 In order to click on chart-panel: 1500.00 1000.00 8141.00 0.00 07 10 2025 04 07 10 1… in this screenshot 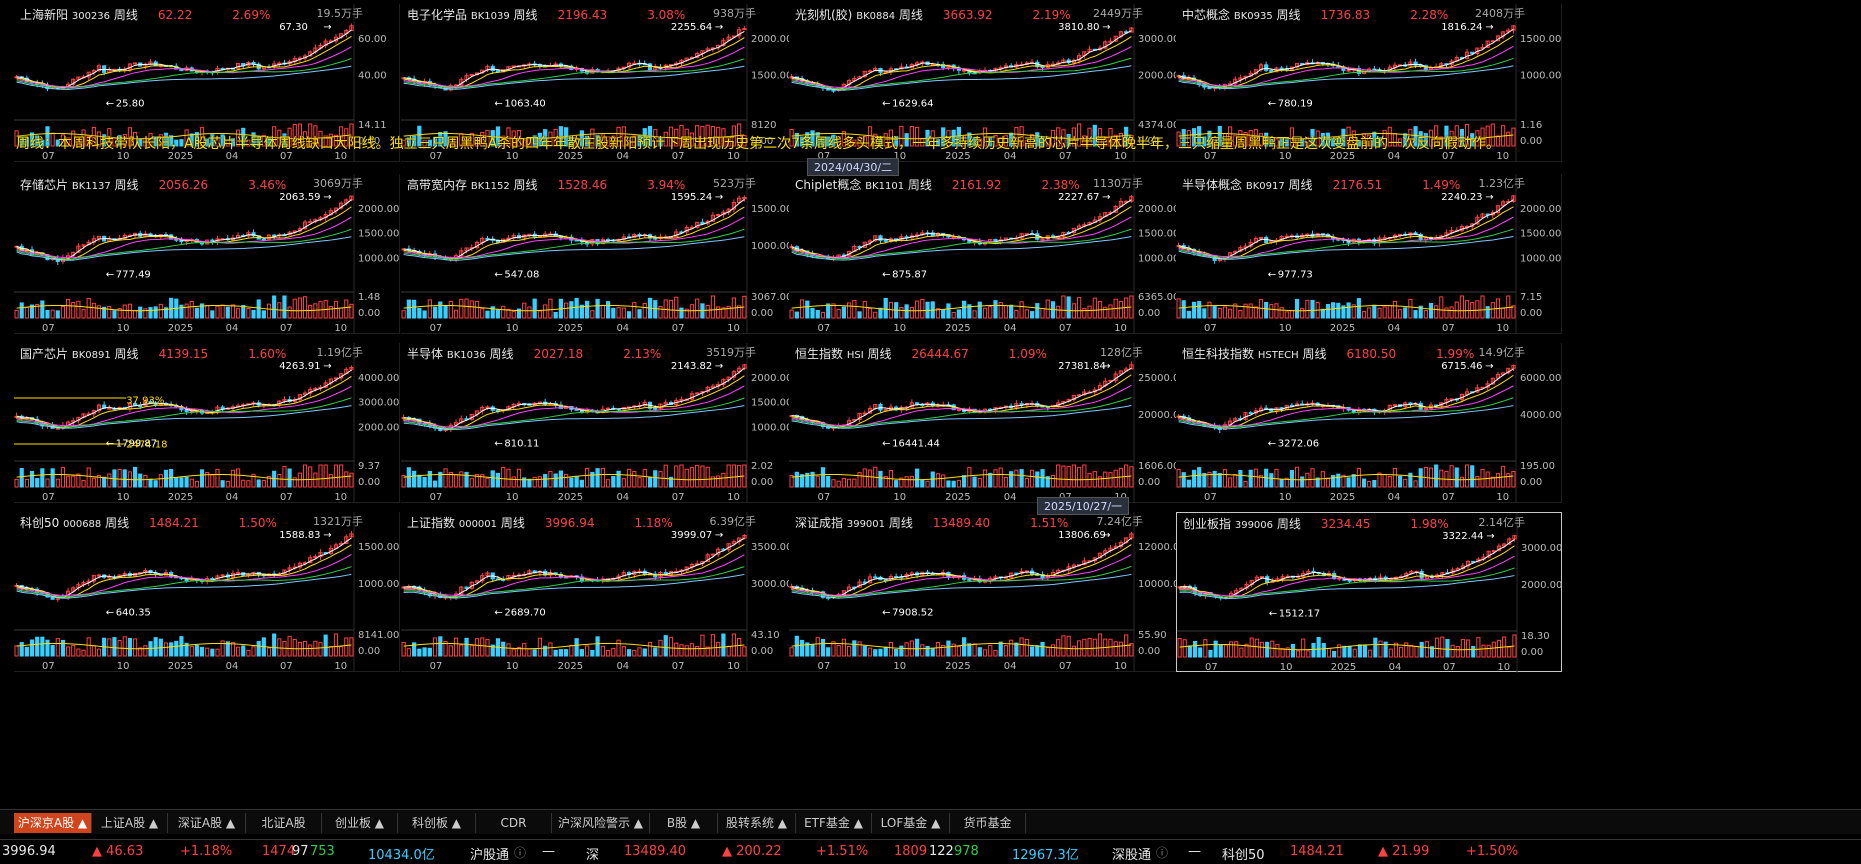, I will do `click(207, 592)`.